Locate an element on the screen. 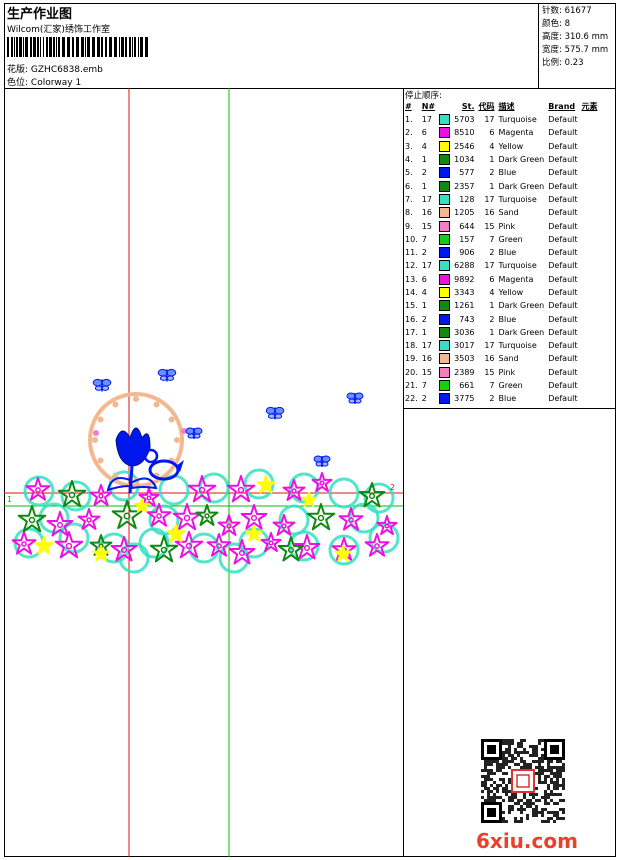 This screenshot has width=620, height=860. bird-head is located at coordinates (151, 456).